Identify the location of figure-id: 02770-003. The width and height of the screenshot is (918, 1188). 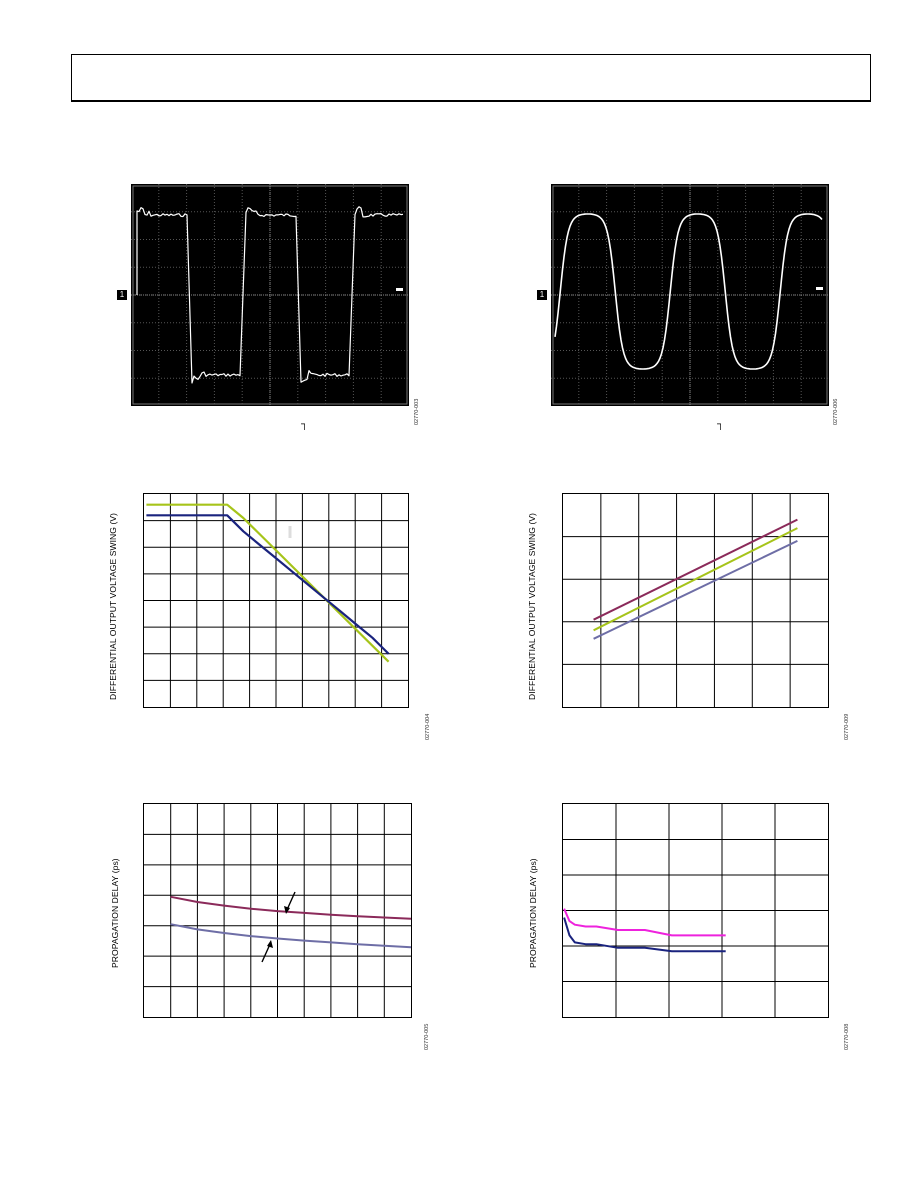
(417, 411).